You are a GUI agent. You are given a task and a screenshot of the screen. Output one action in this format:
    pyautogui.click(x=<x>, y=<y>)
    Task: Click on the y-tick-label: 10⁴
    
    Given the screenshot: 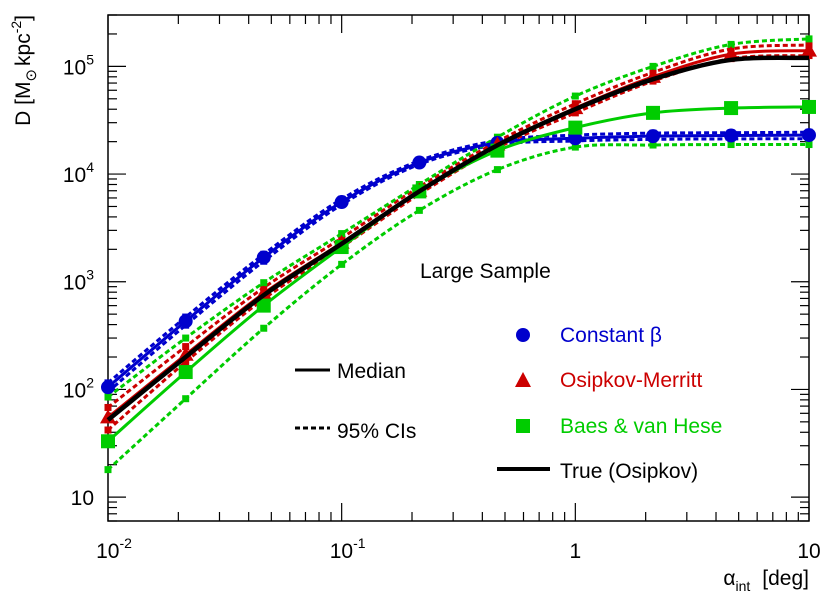 What is the action you would take?
    pyautogui.click(x=78, y=173)
    